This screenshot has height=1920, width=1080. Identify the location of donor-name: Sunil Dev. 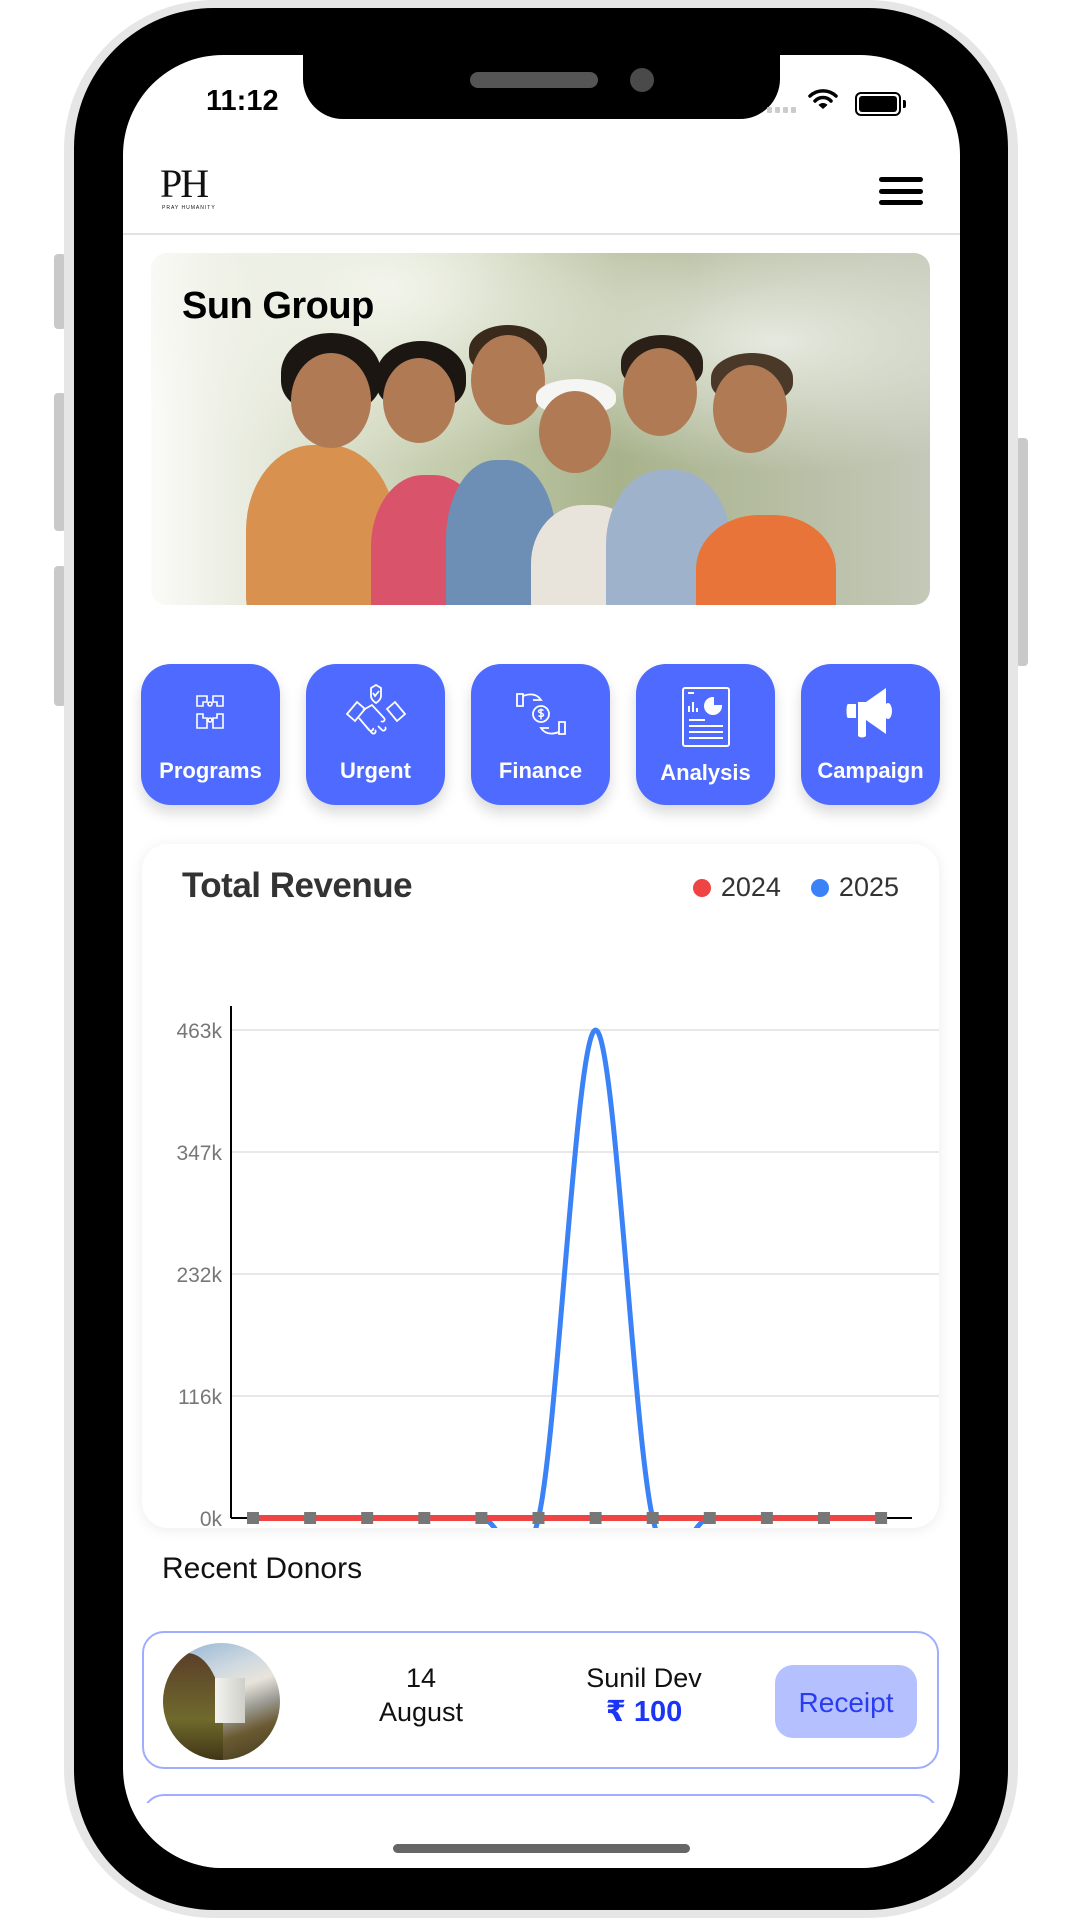
(644, 1678).